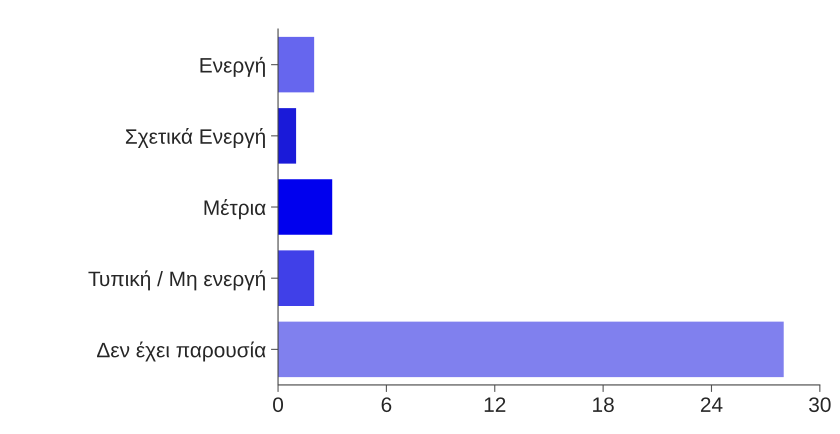 The height and width of the screenshot is (434, 840). What do you see at coordinates (495, 404) in the screenshot?
I see `x-tick-label: 12` at bounding box center [495, 404].